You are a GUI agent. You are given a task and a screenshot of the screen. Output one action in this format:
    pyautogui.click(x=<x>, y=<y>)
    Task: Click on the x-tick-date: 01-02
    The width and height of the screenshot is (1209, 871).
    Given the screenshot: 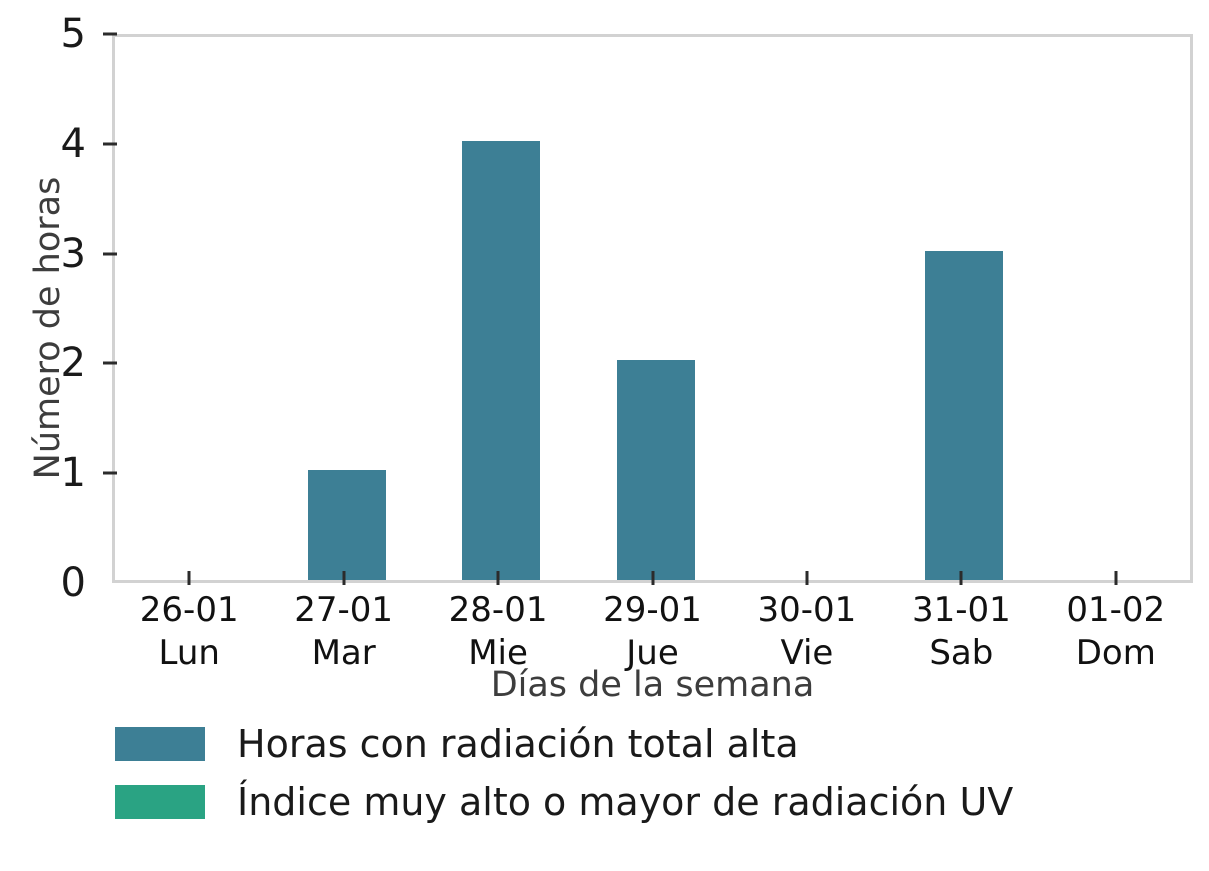 What is the action you would take?
    pyautogui.click(x=1116, y=610)
    